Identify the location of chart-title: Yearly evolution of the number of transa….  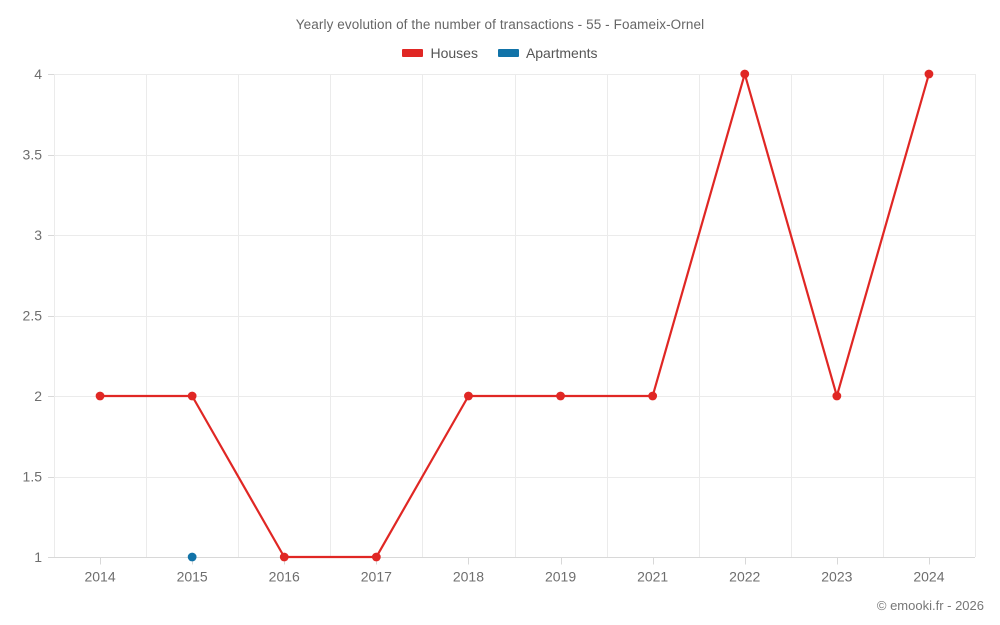
(500, 24).